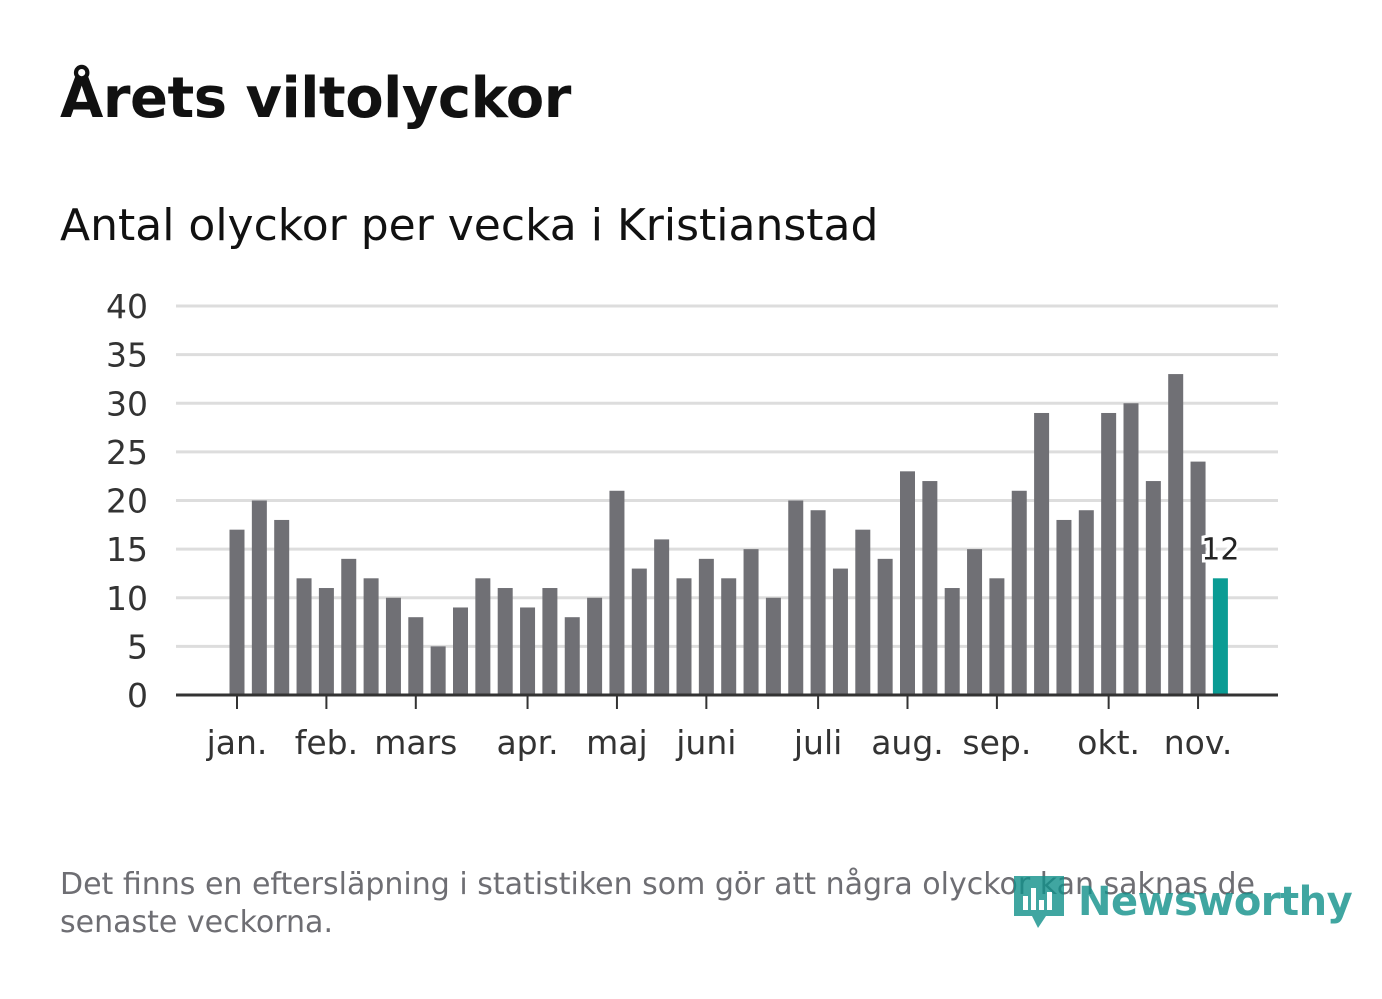  What do you see at coordinates (415, 742) in the screenshot?
I see `x-tick-label: mars` at bounding box center [415, 742].